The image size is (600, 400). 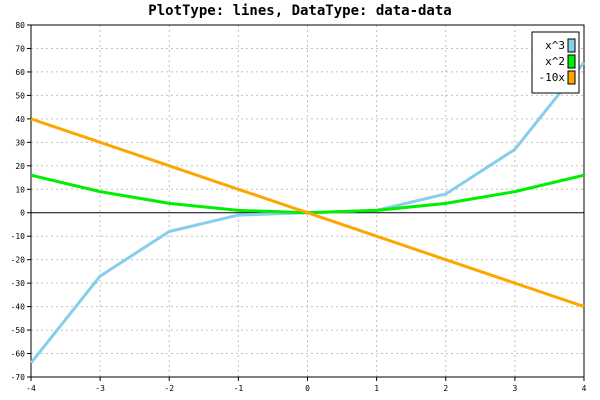 I want to click on y-tick-label: 10, so click(x=20, y=189).